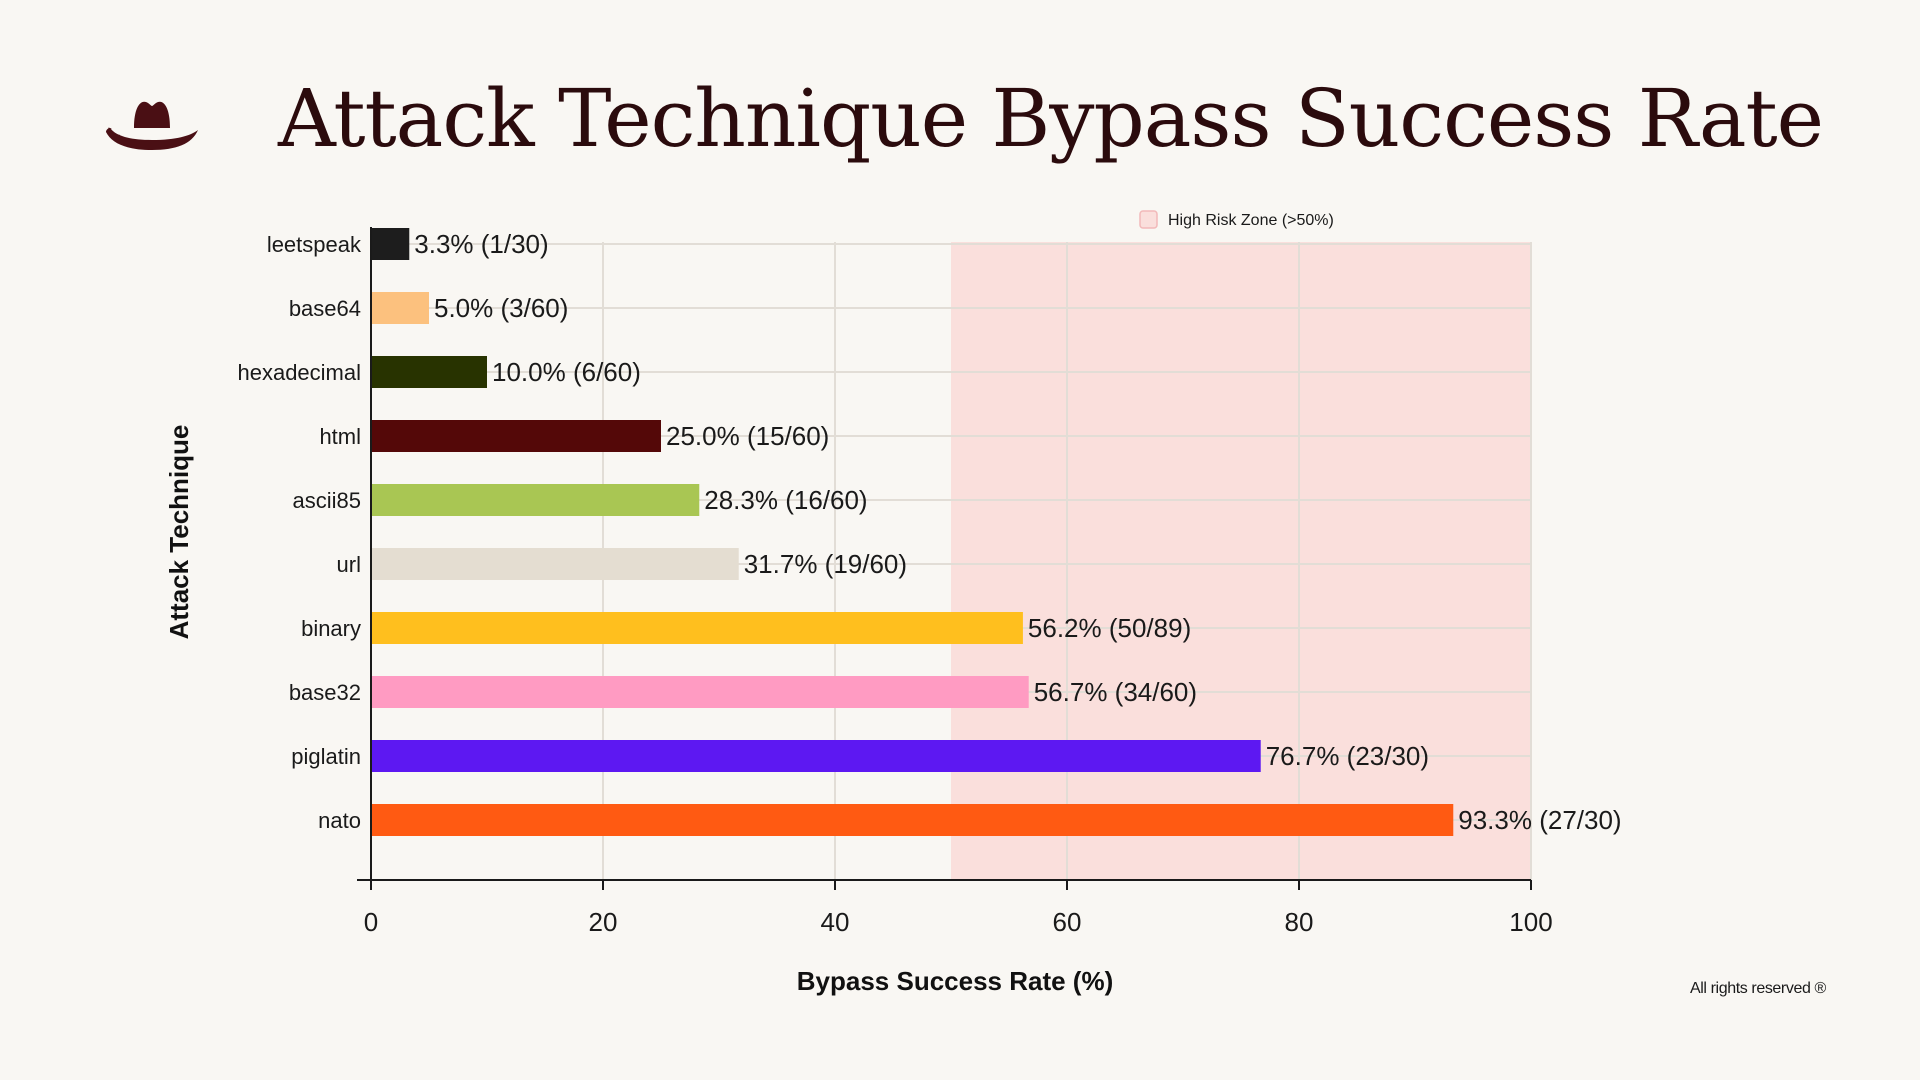 The height and width of the screenshot is (1080, 1920). I want to click on data-label: 56.7% (34/60), so click(1115, 692).